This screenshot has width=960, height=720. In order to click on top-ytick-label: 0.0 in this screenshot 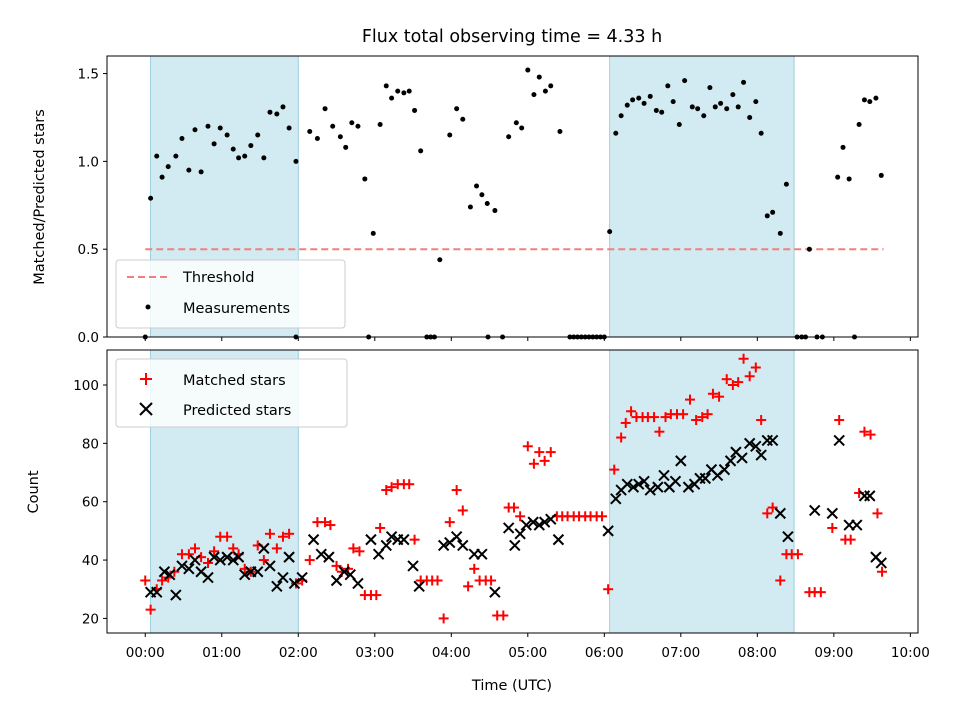, I will do `click(88, 338)`.